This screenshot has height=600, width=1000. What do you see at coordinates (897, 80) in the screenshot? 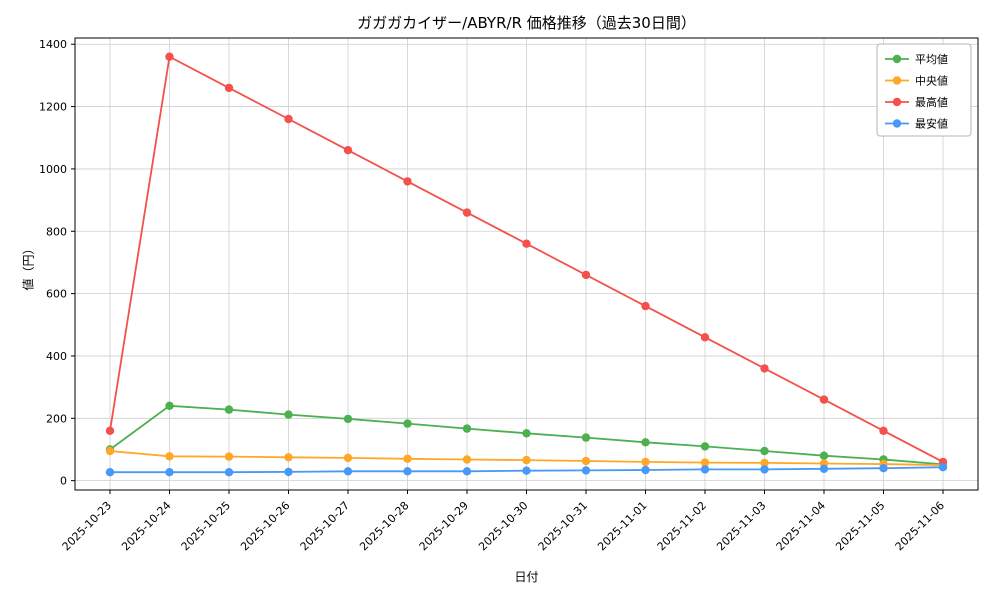
I see `legend-marker-median` at bounding box center [897, 80].